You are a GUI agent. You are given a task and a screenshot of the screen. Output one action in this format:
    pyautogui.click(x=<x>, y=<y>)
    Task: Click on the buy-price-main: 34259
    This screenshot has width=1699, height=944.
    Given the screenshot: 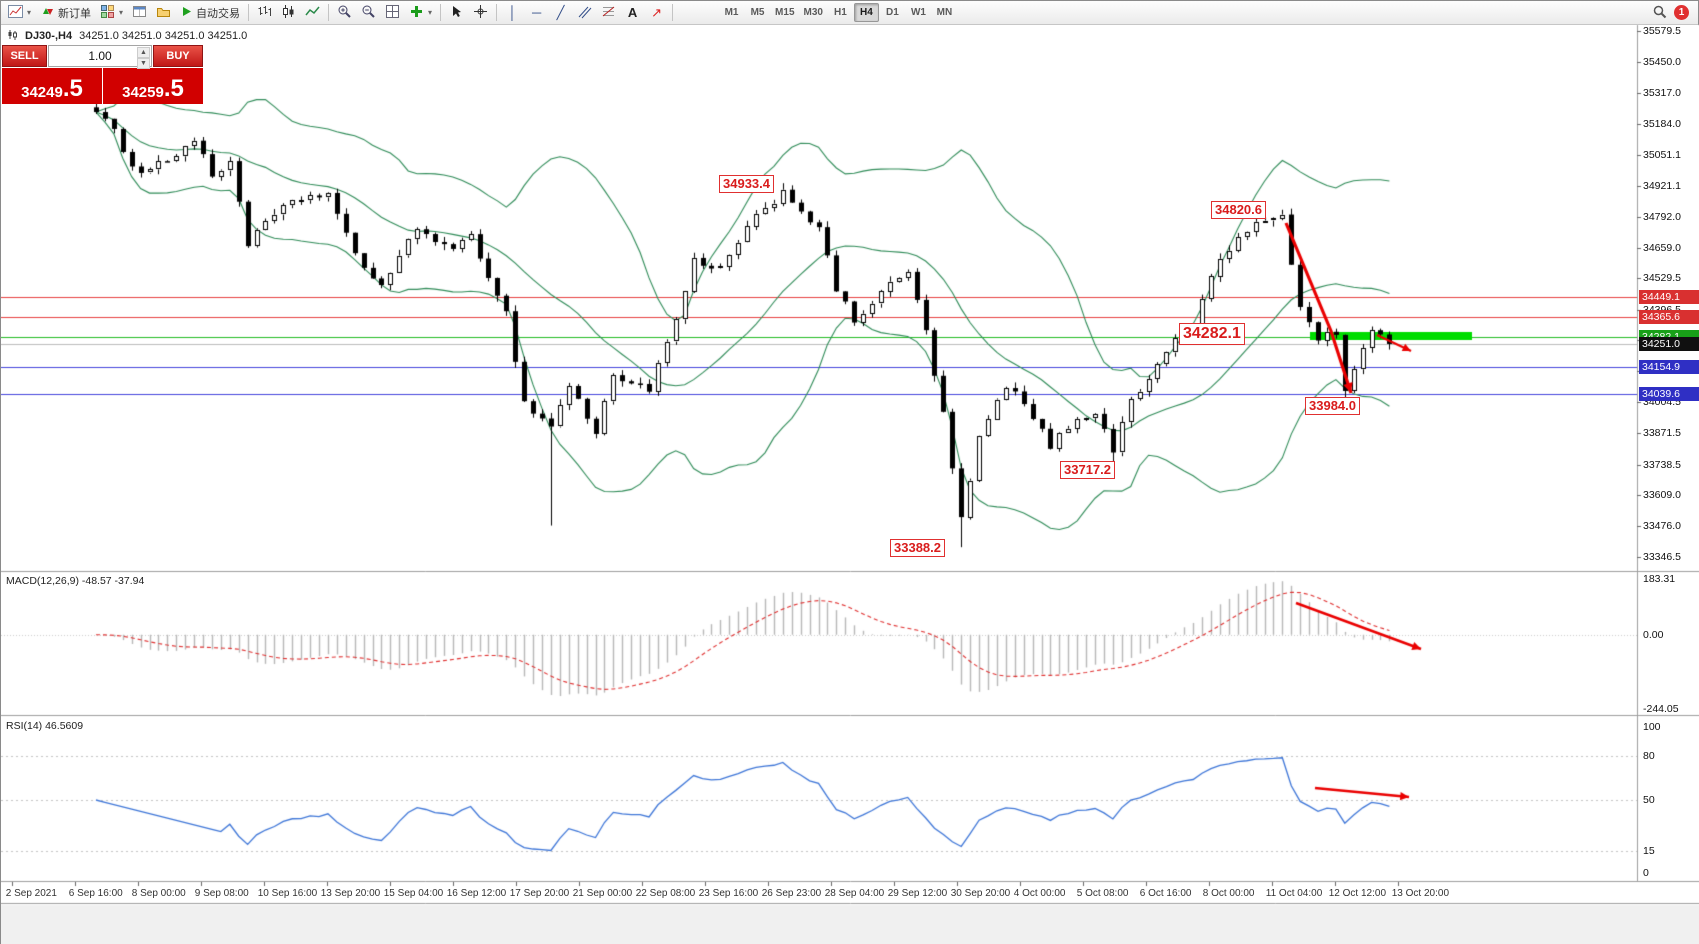 What is the action you would take?
    pyautogui.click(x=143, y=92)
    